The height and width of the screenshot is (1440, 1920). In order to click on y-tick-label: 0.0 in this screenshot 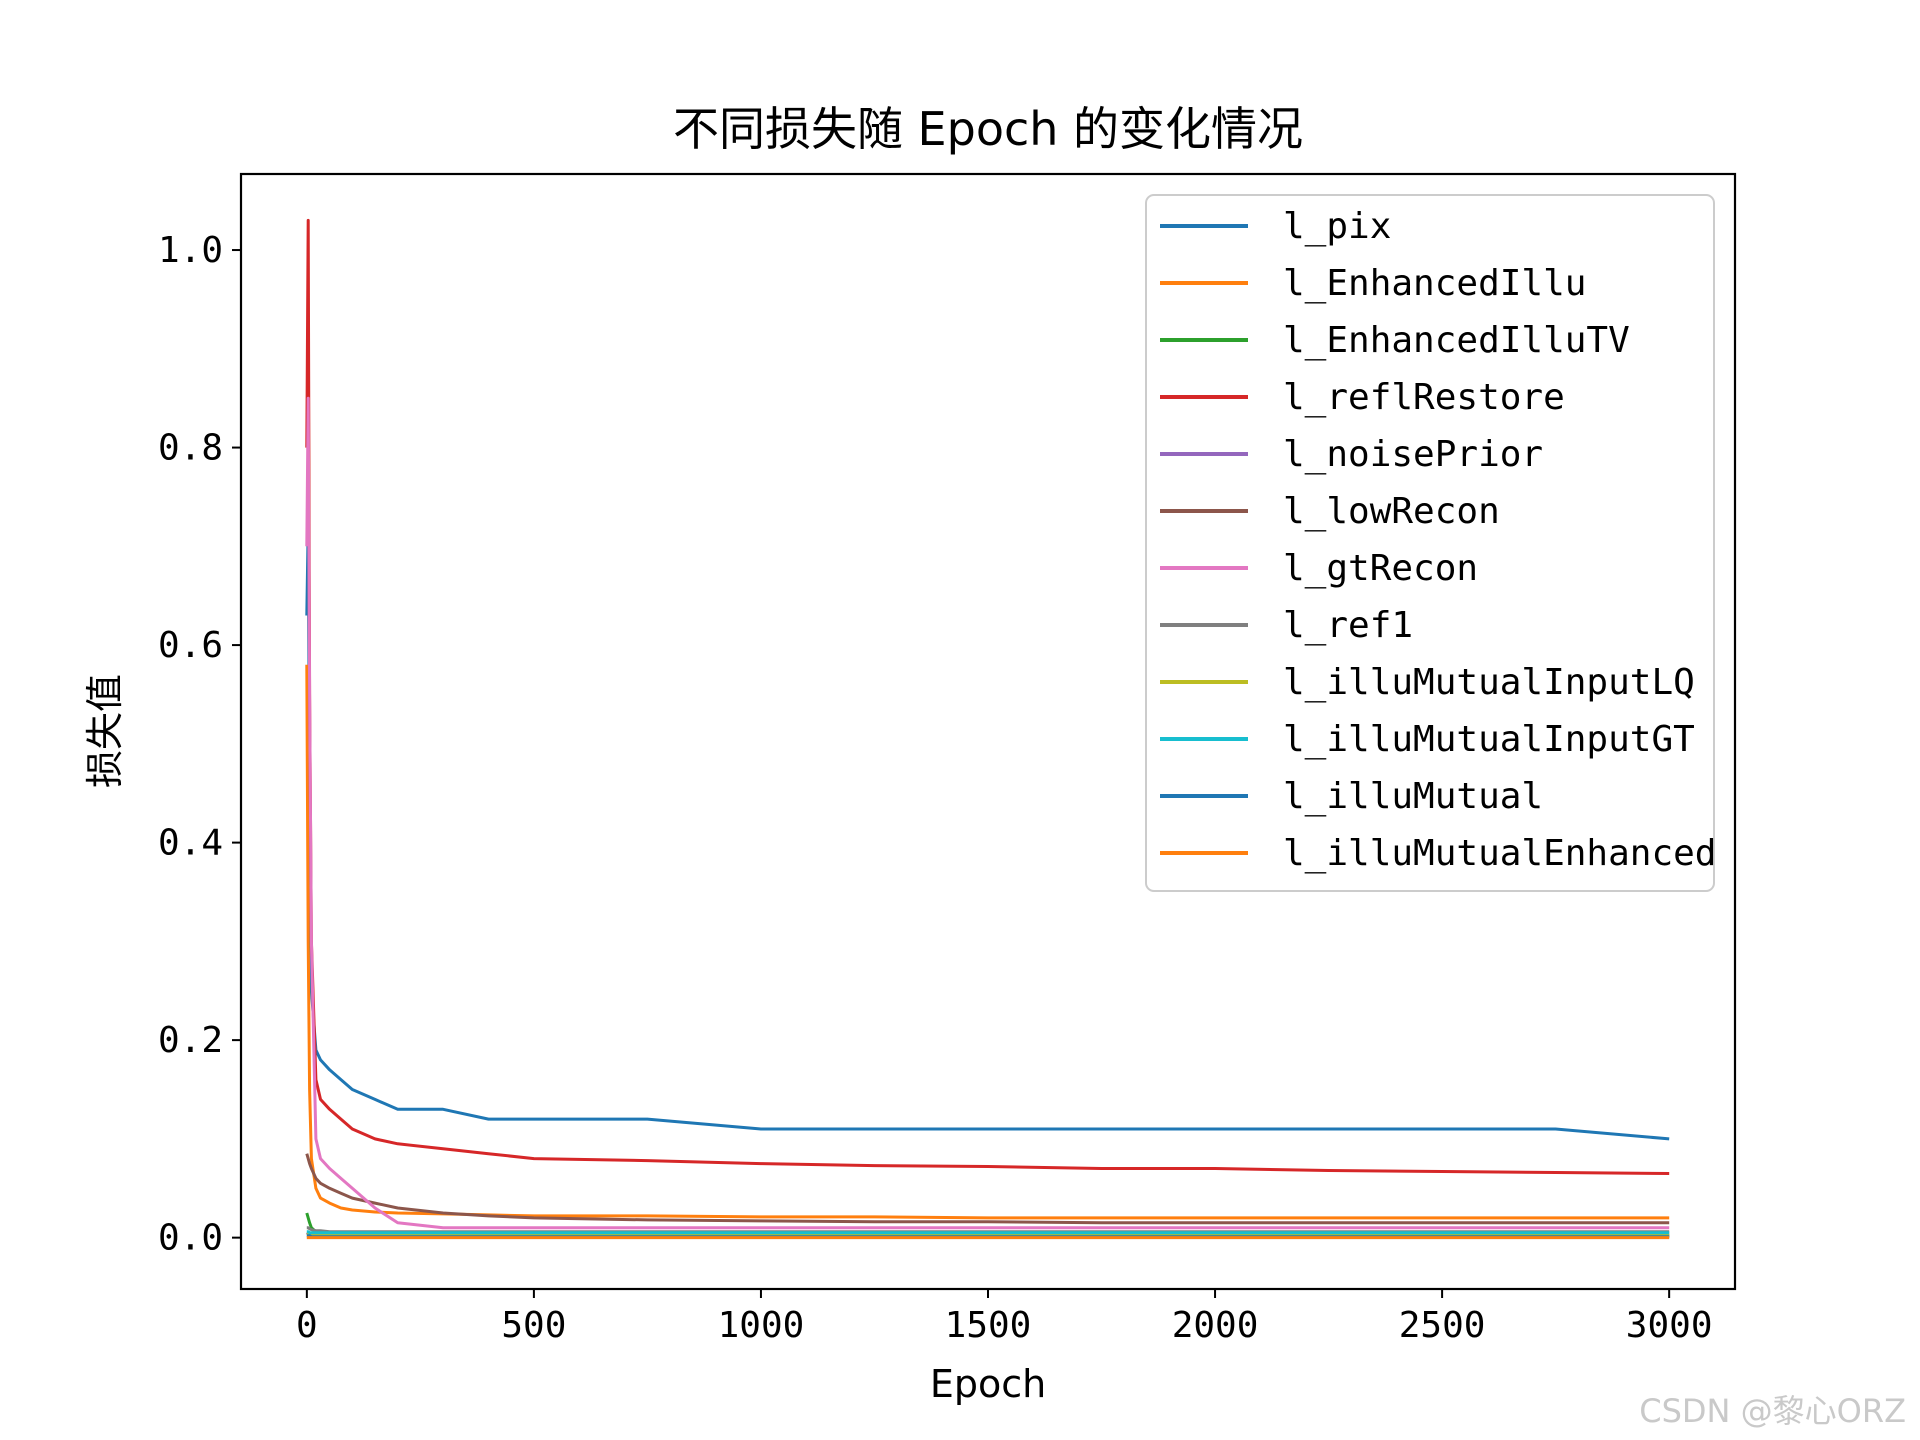, I will do `click(190, 1238)`.